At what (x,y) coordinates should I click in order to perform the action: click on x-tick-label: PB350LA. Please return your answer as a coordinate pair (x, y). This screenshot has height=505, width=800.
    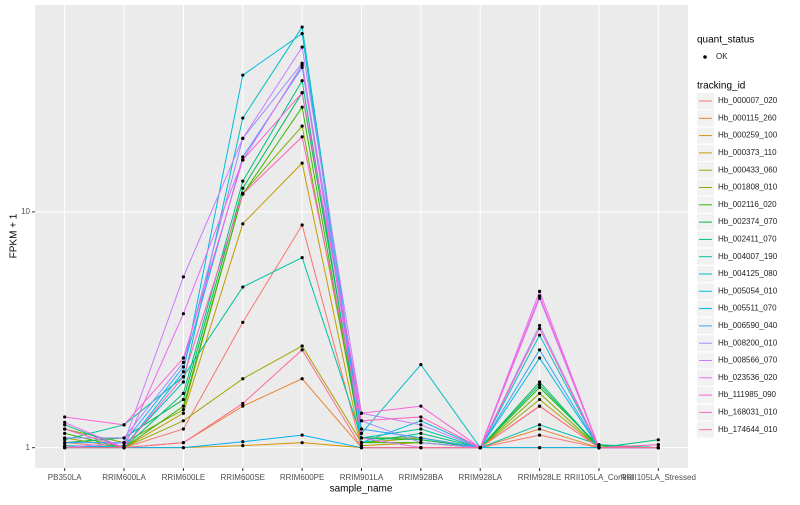
    Looking at the image, I should click on (65, 477).